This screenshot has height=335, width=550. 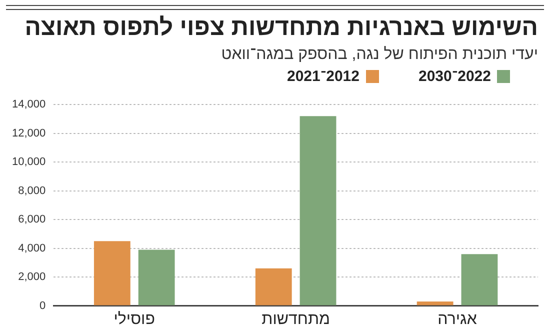 I want to click on y-tick-label: 0, so click(x=43, y=306).